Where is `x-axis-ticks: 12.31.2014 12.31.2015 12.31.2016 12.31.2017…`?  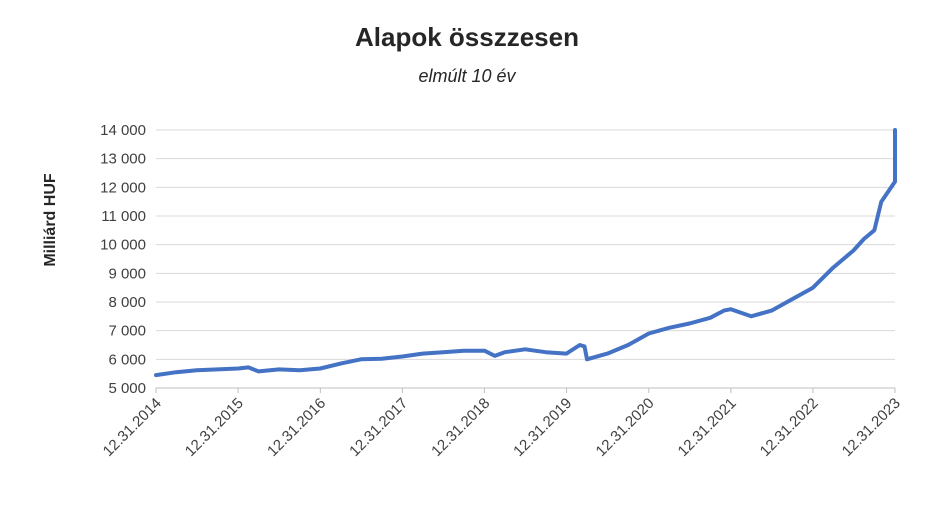
x-axis-ticks: 12.31.2014 12.31.2015 12.31.2016 12.31.2017… is located at coordinates (502, 427).